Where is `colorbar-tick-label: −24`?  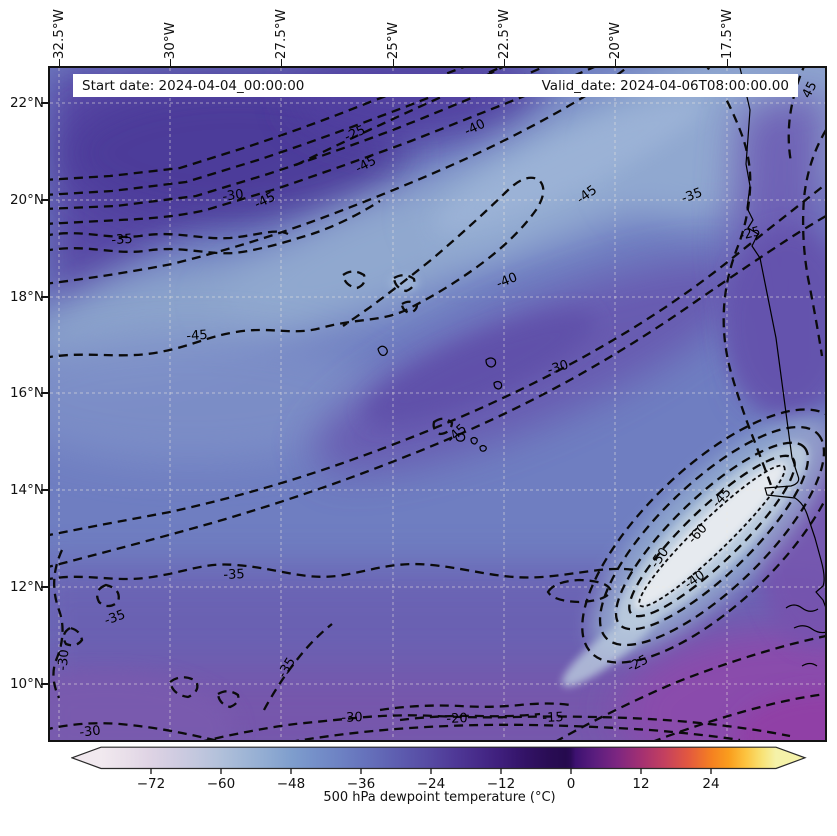
colorbar-tick-label: −24 is located at coordinates (431, 784).